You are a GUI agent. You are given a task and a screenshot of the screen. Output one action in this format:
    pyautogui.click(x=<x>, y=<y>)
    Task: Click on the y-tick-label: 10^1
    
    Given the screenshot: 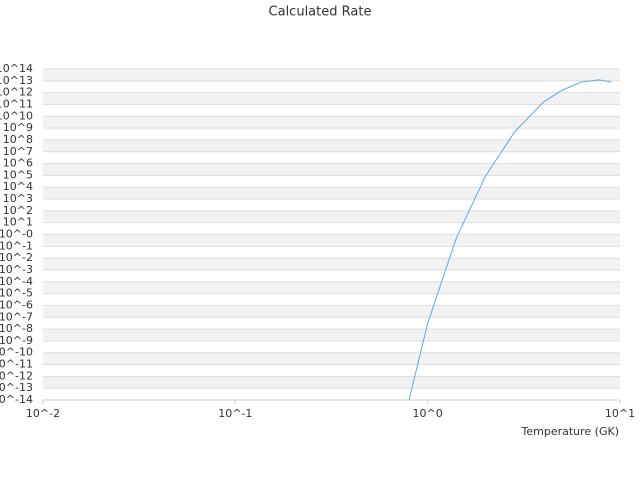 What is the action you would take?
    pyautogui.click(x=18, y=222)
    